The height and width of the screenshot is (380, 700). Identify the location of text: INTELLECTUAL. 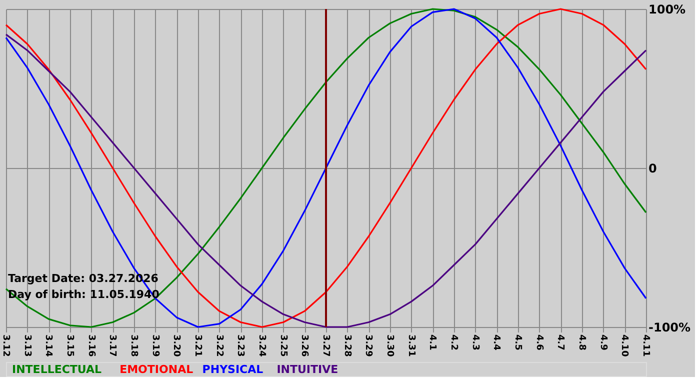
(57, 369).